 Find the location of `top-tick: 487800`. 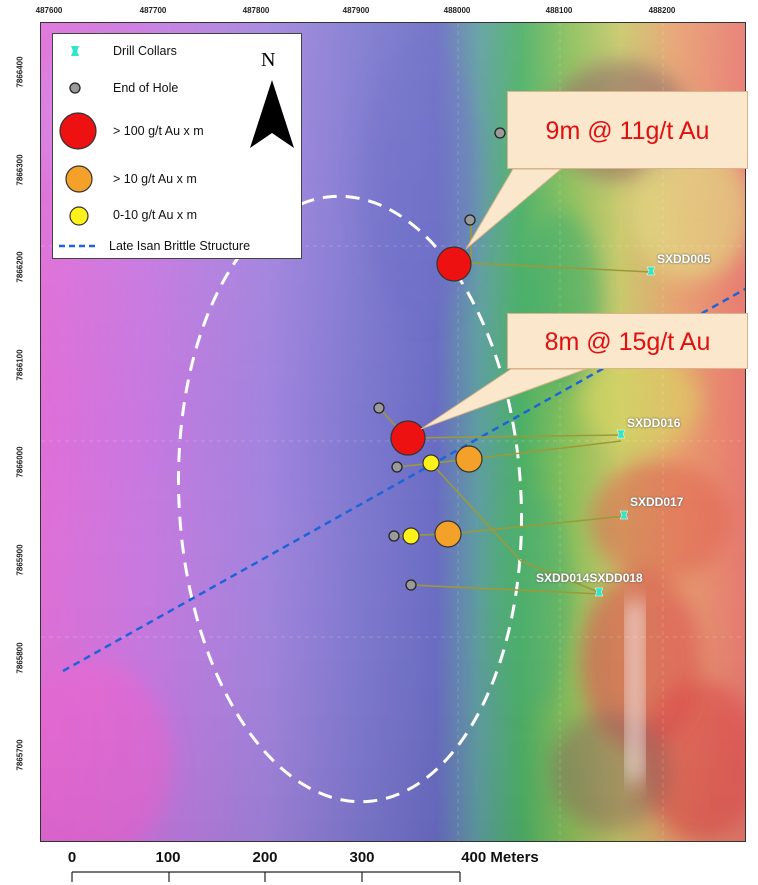

top-tick: 487800 is located at coordinates (256, 10).